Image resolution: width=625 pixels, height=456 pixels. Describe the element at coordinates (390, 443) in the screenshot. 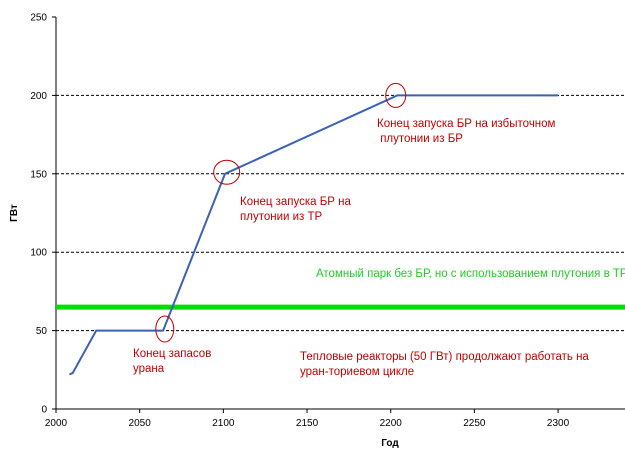

I see `x-axis-title: Год` at that location.